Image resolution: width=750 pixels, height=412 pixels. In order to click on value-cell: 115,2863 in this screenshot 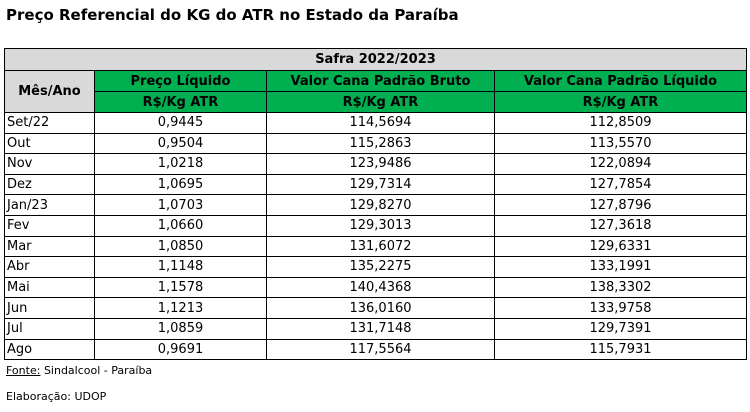, I will do `click(380, 143)`.